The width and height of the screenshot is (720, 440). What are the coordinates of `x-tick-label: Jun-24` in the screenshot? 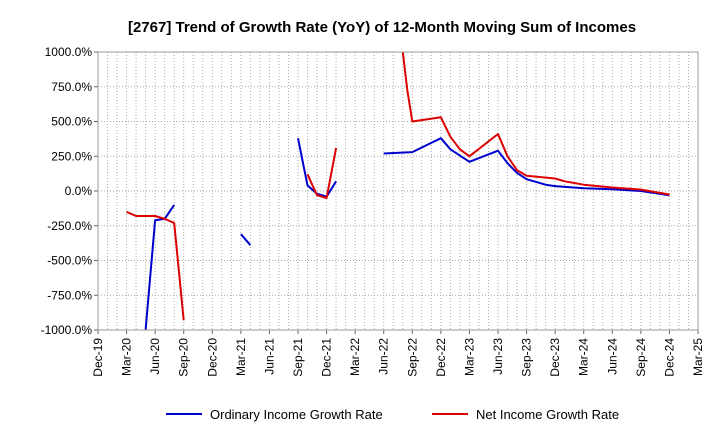 It's located at (612, 356).